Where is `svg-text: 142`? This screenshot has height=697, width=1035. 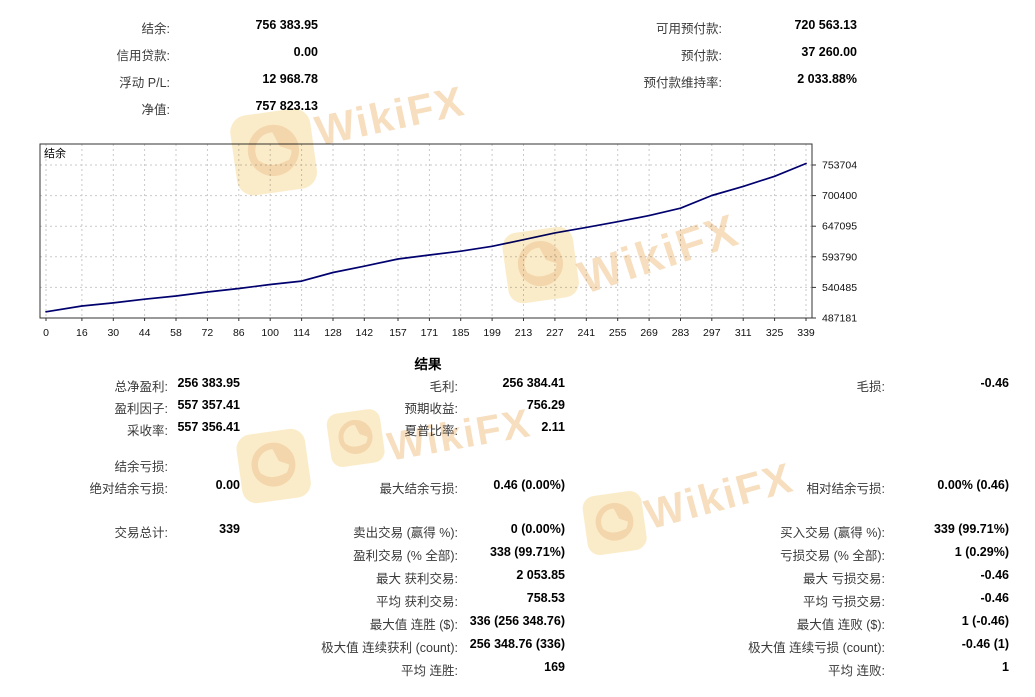
svg-text: 142 is located at coordinates (365, 333).